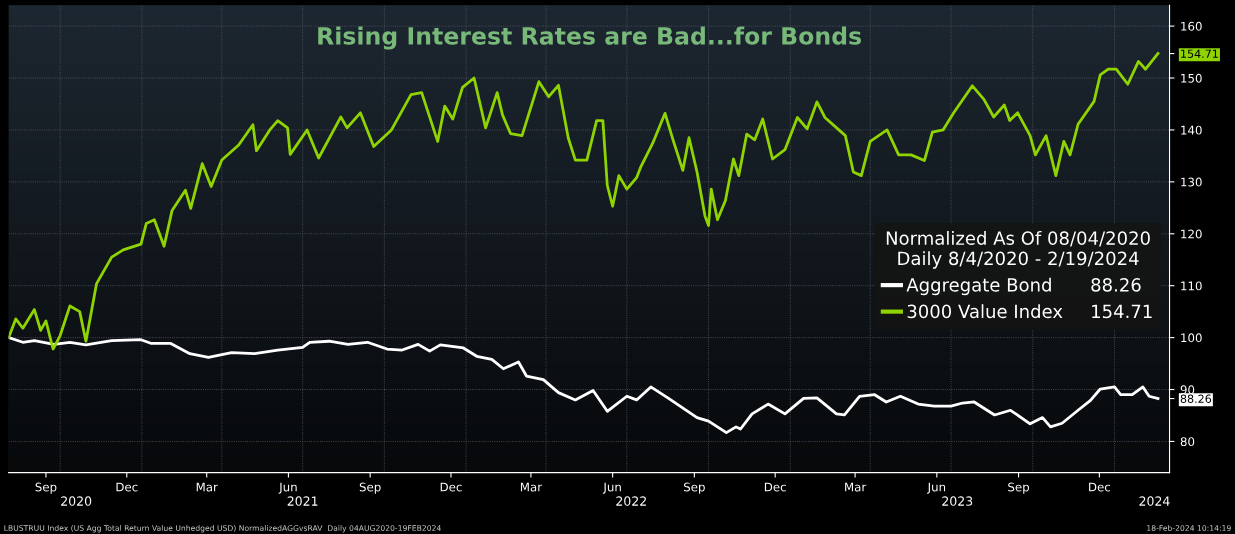 The image size is (1235, 534). I want to click on x2-tick-label: 2022, so click(631, 501).